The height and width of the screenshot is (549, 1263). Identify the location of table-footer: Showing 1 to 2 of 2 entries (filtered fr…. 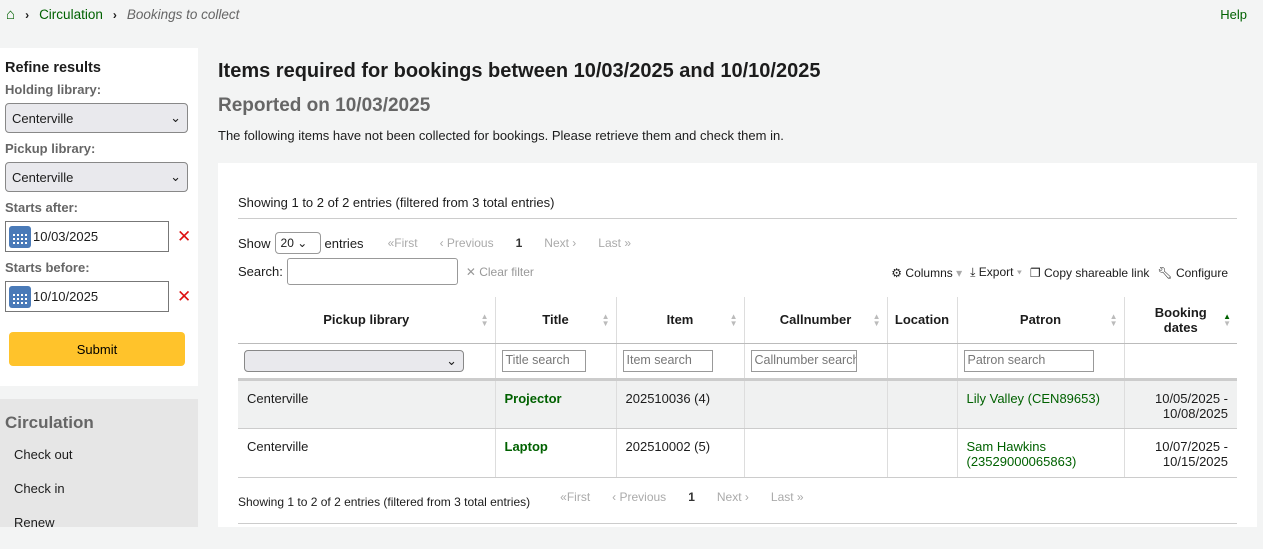
(521, 499).